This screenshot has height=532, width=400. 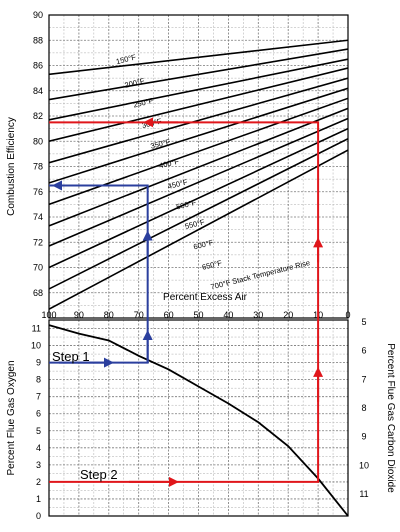 I want to click on y-tick-label: 1, so click(x=38, y=499).